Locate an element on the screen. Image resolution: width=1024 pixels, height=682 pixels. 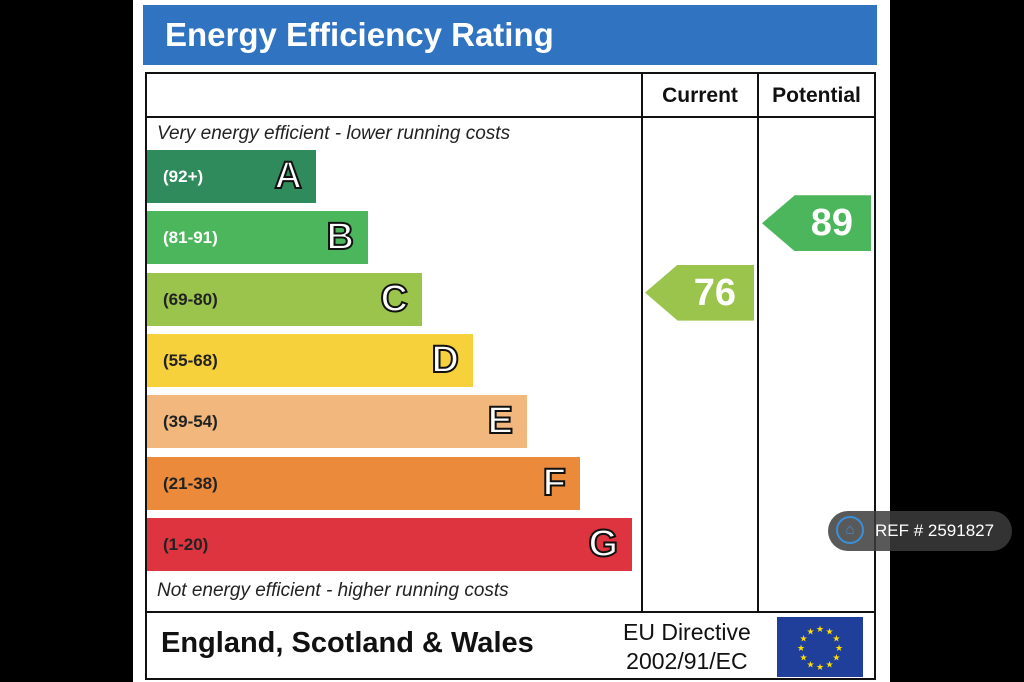
ref-badge: ⌂ REF # 2591827 is located at coordinates (920, 531).